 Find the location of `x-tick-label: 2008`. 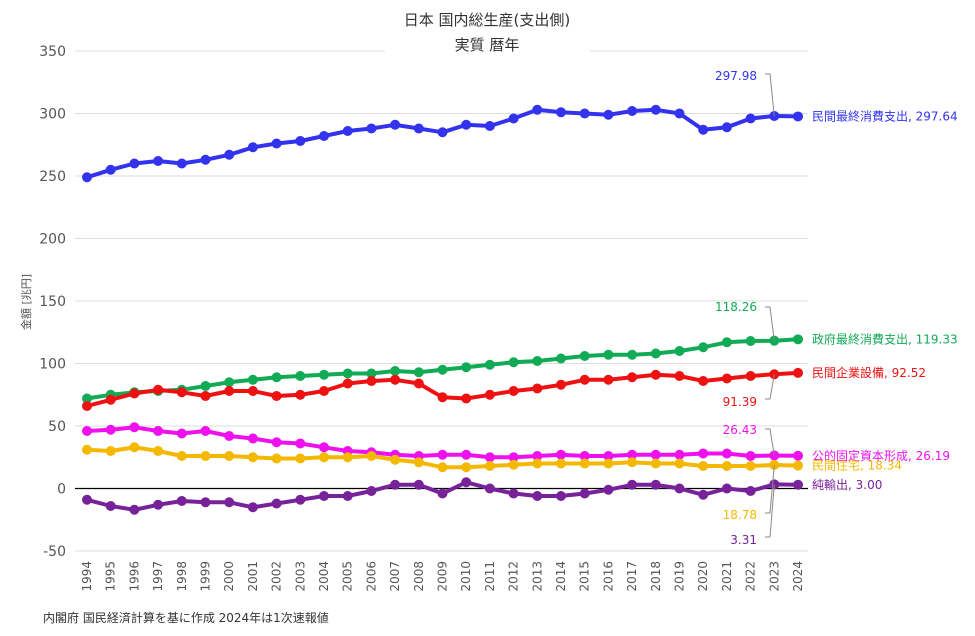

x-tick-label: 2008 is located at coordinates (419, 576).